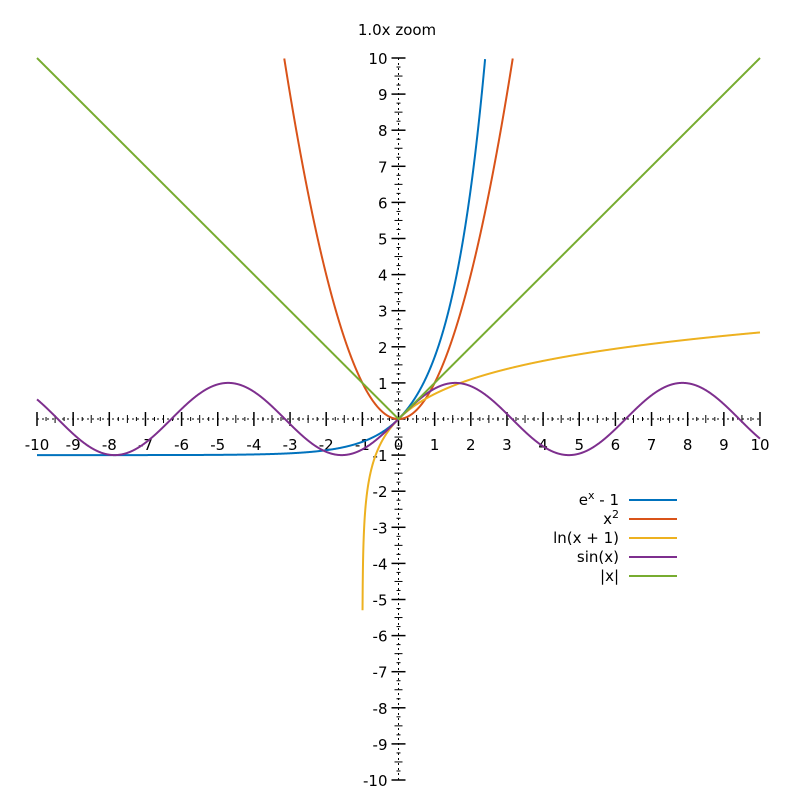 The width and height of the screenshot is (800, 800). Describe the element at coordinates (616, 445) in the screenshot. I see `x-tick-label: 6` at that location.